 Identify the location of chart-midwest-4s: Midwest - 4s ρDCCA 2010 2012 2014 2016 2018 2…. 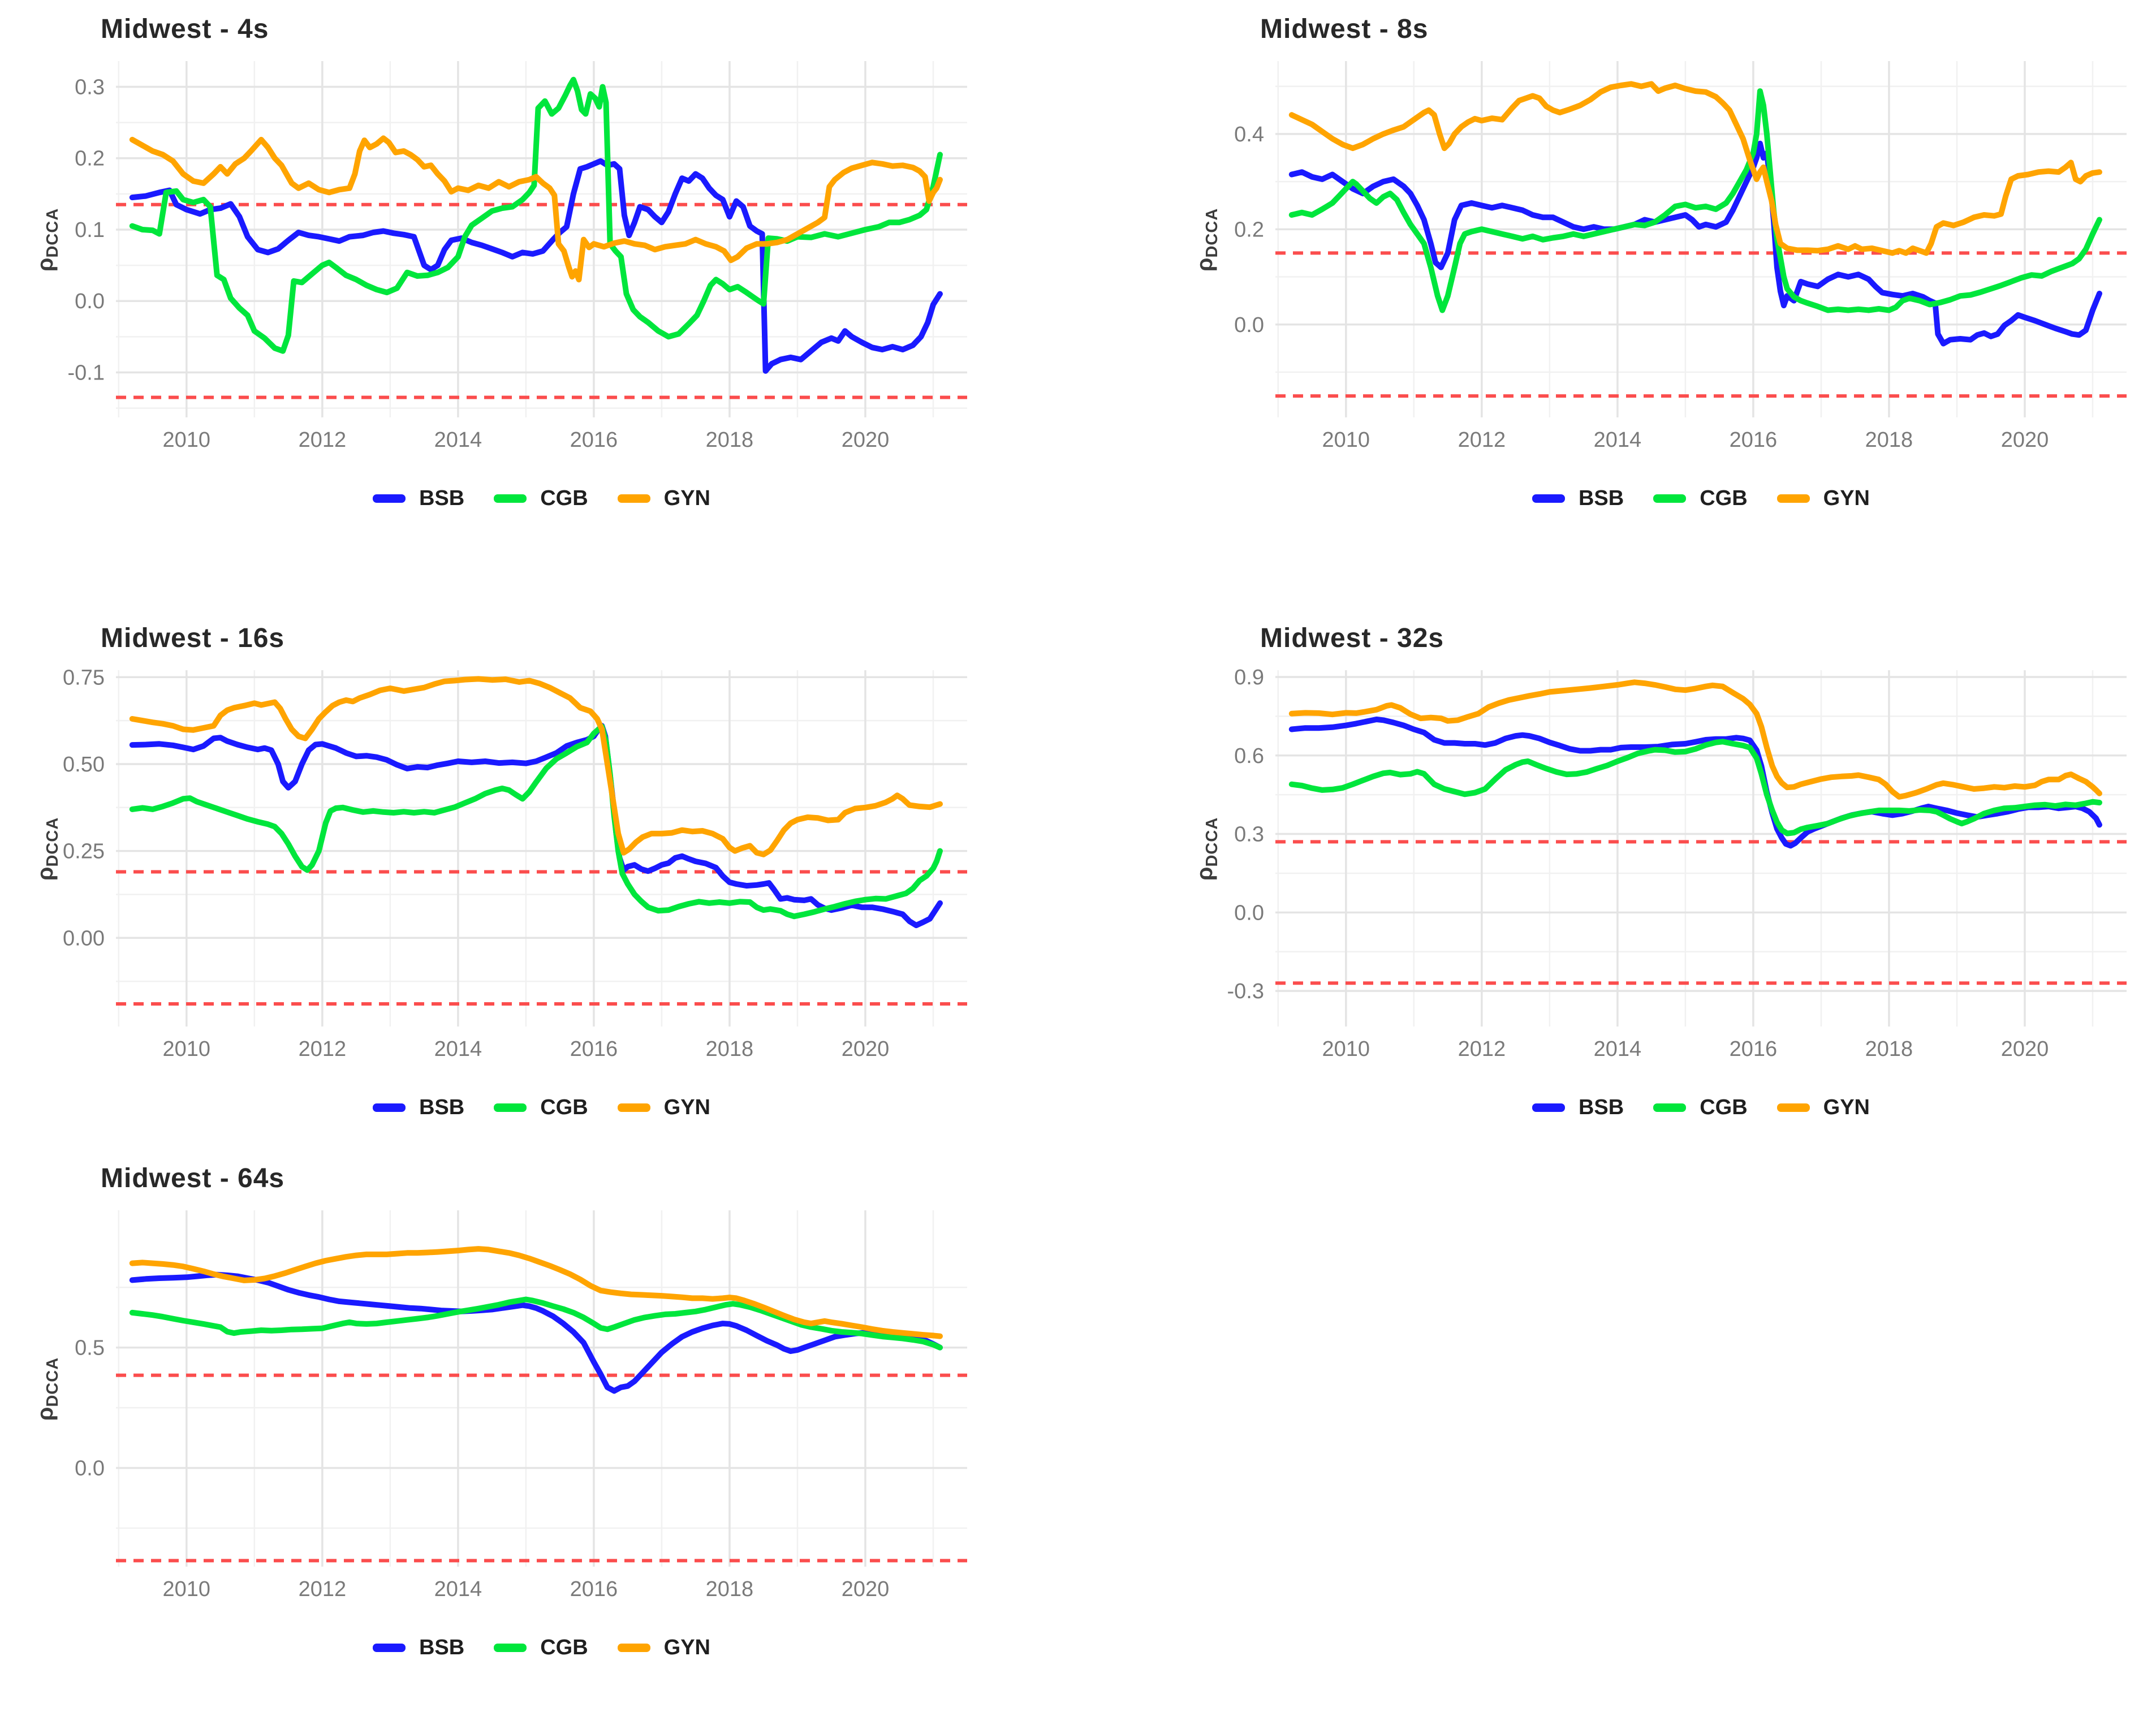
(515, 290).